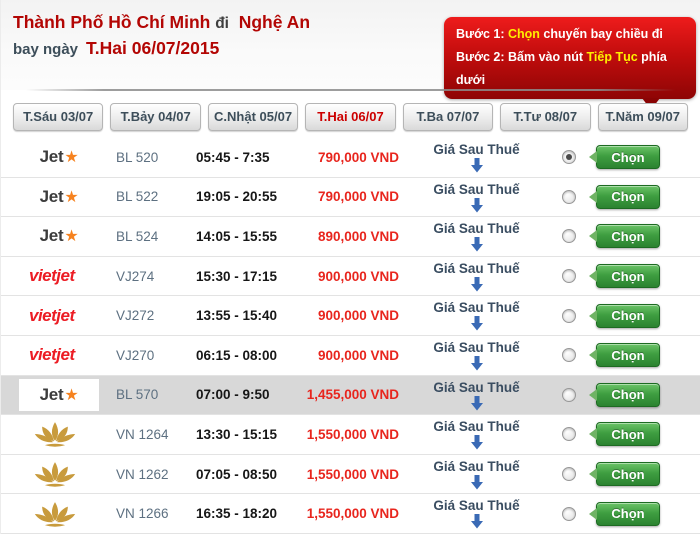 This screenshot has height=534, width=700. I want to click on flight-code: BL 522, so click(137, 197).